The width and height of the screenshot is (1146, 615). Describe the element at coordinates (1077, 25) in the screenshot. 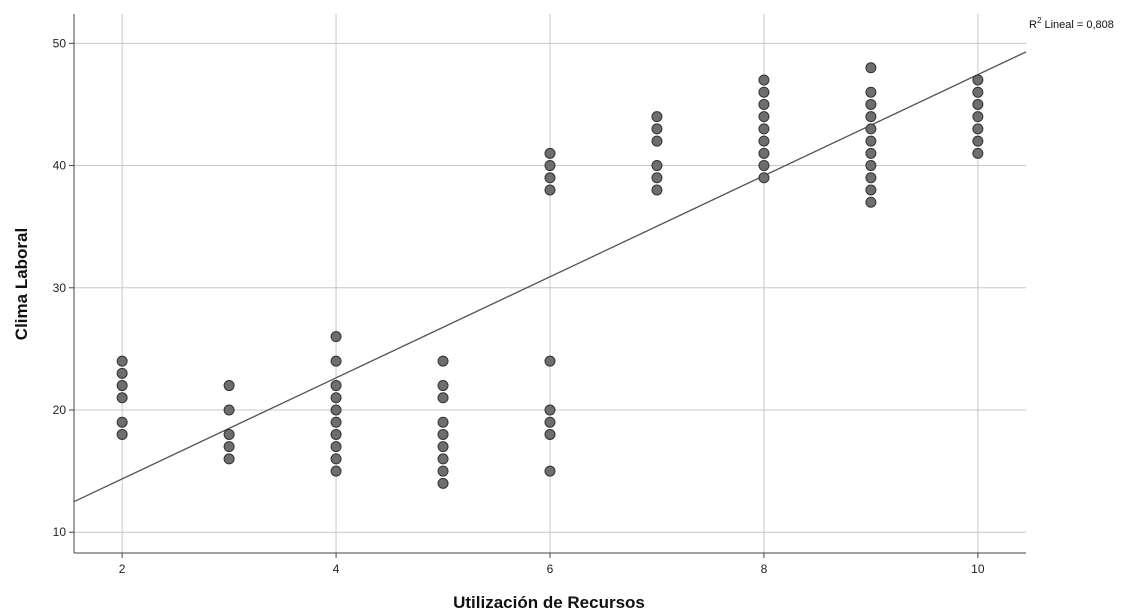

I see `r2-label: Lineal = 0,808` at that location.